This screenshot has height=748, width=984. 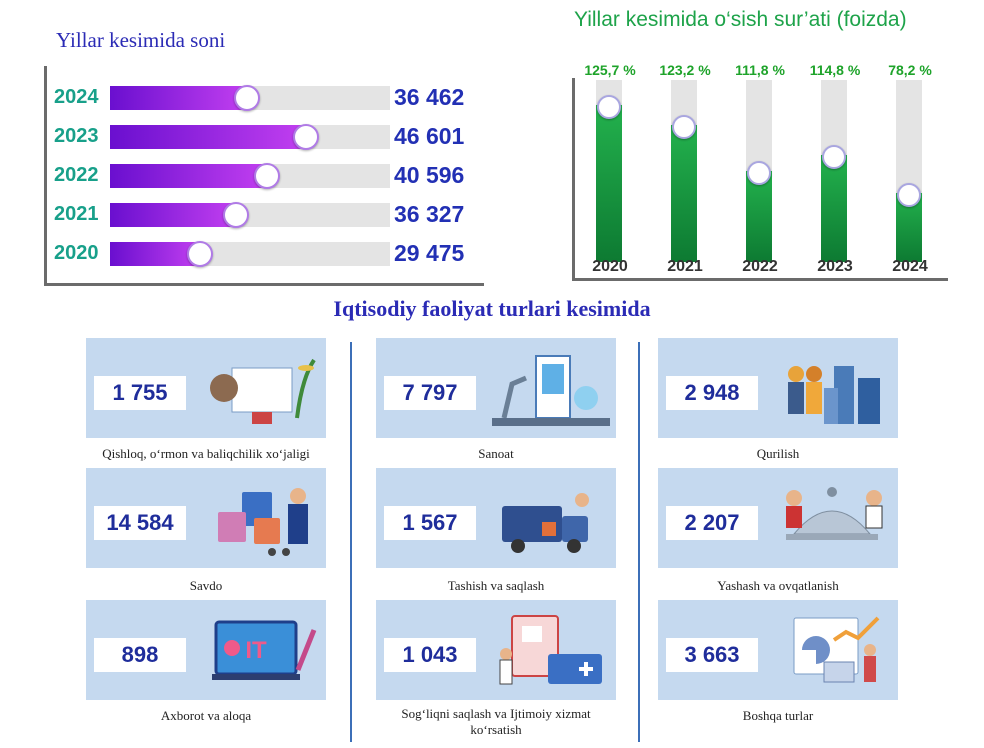 What do you see at coordinates (141, 40) in the screenshot?
I see `chart-title: Yillar kesimida soni` at bounding box center [141, 40].